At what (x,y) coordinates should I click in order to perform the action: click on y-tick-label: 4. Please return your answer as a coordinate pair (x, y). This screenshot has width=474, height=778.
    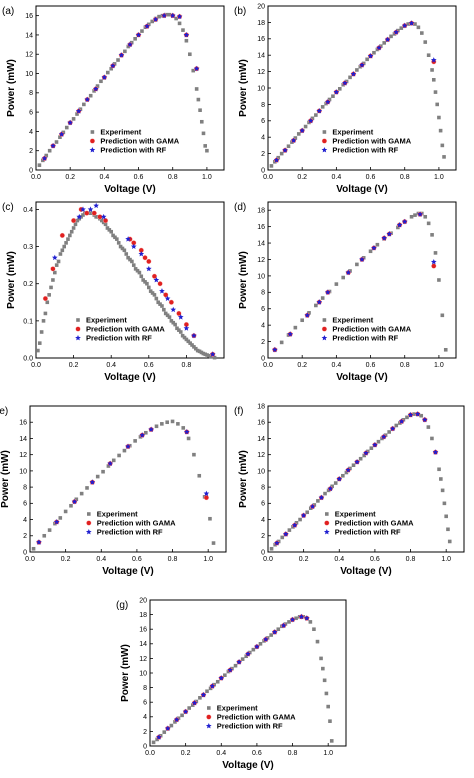
    Looking at the image, I should click on (31, 132).